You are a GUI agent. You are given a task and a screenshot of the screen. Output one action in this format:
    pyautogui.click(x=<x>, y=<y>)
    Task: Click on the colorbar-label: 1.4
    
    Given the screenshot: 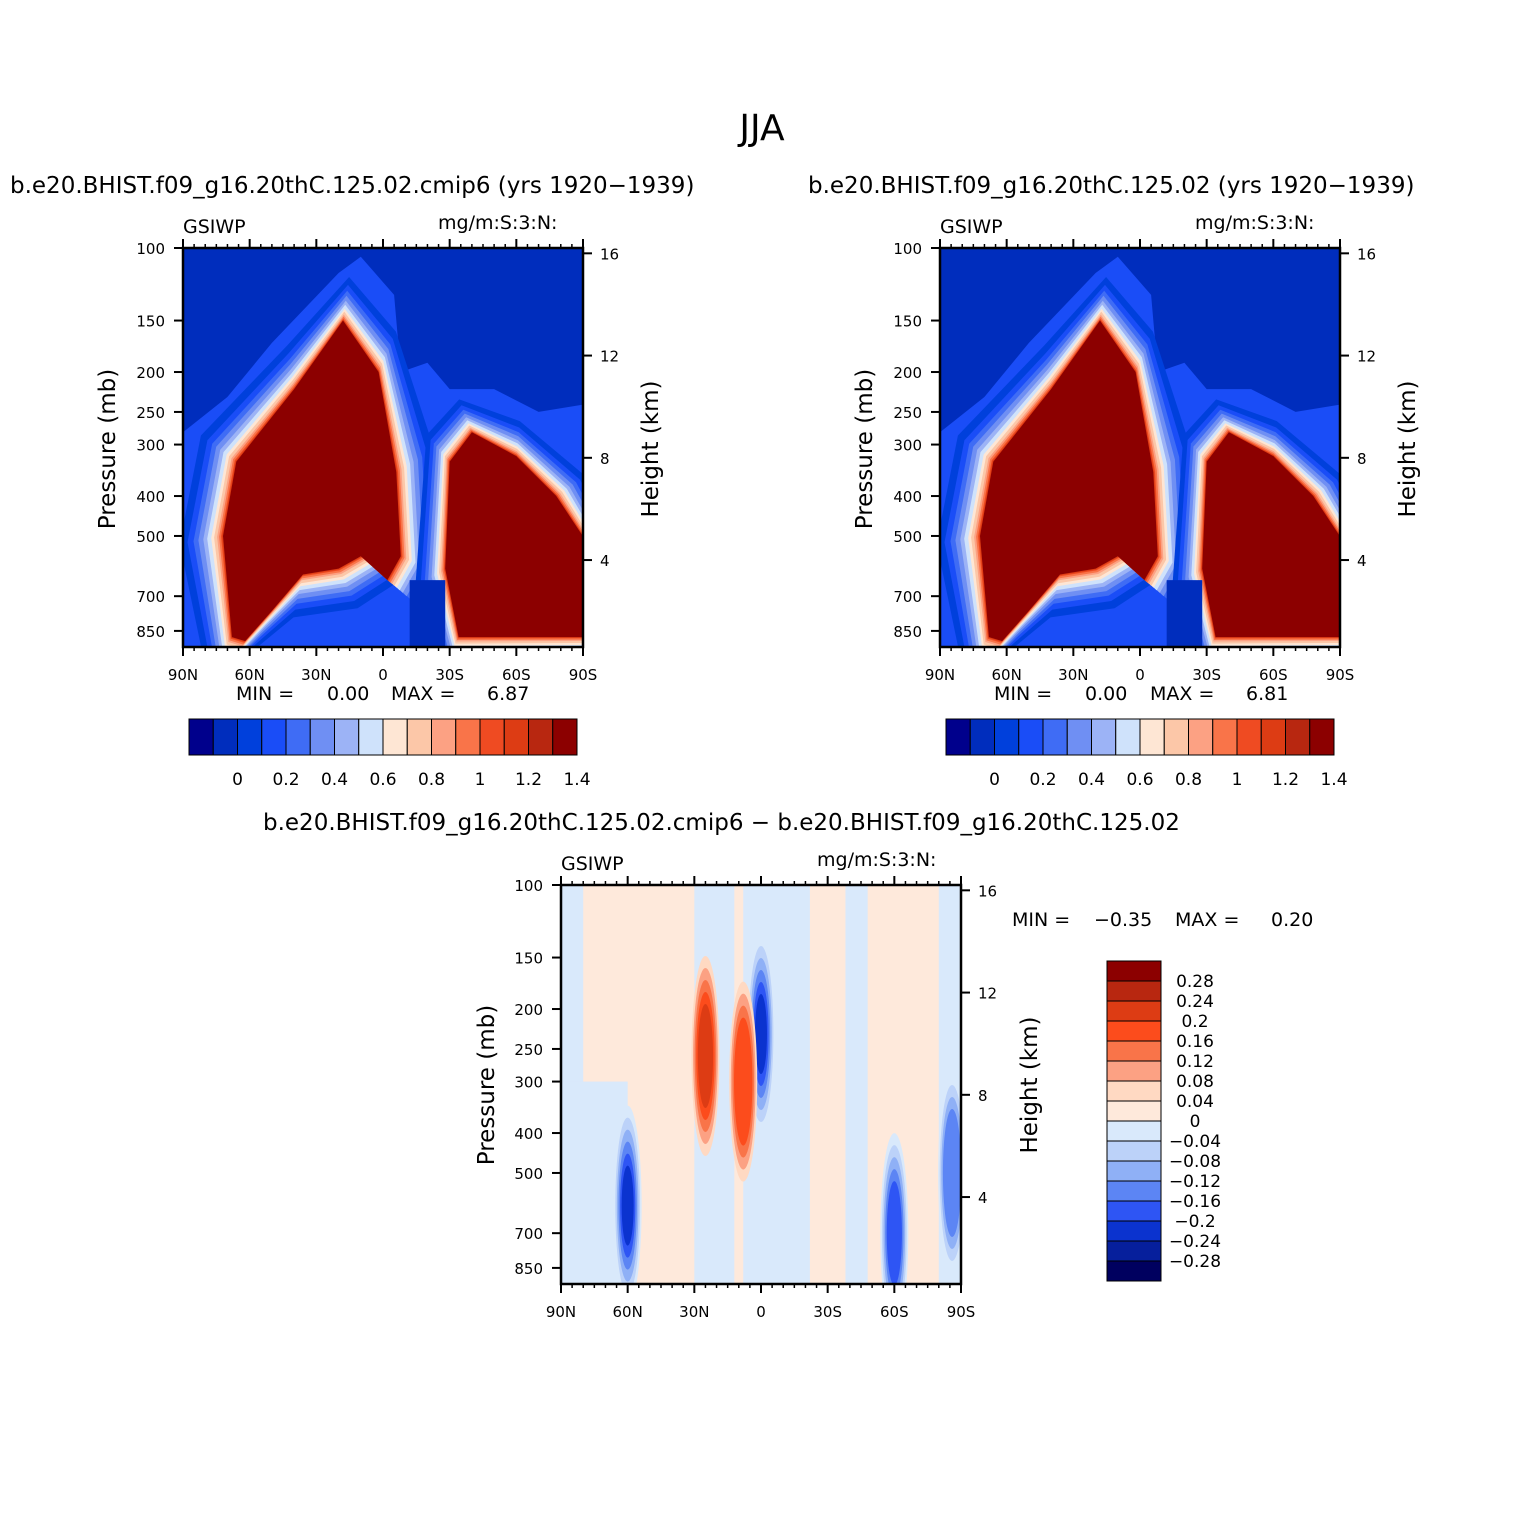 What is the action you would take?
    pyautogui.click(x=576, y=780)
    